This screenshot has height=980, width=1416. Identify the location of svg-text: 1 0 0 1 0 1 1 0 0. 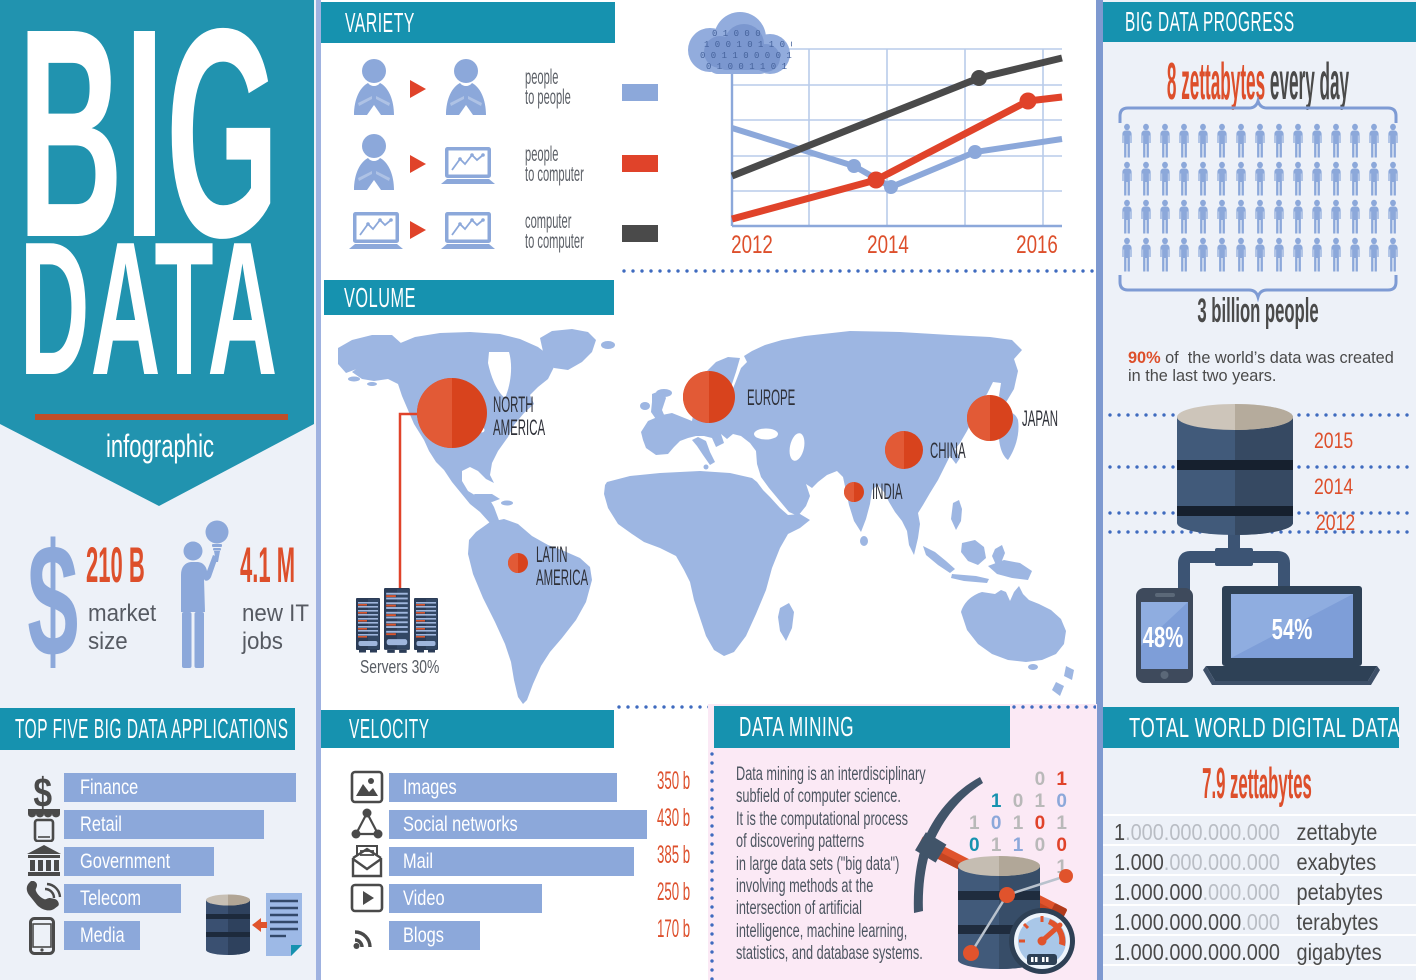
(748, 45).